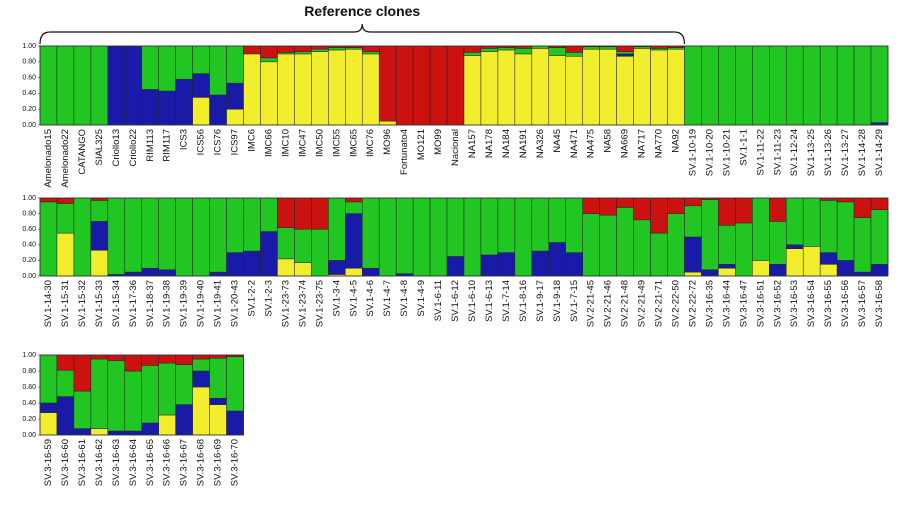 The image size is (899, 505). Describe the element at coordinates (82, 303) in the screenshot. I see `x-tick-label: SV.1-15-32` at that location.